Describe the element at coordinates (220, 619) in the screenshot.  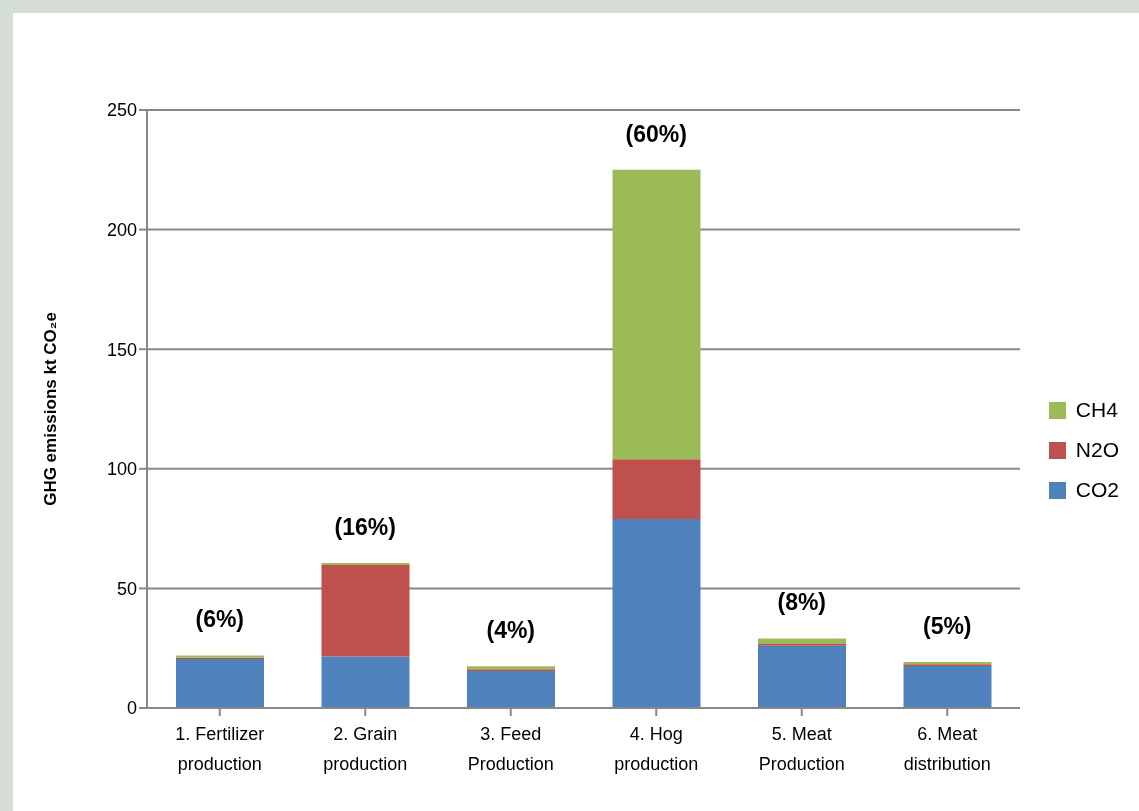
I see `annotation: (6%)` at that location.